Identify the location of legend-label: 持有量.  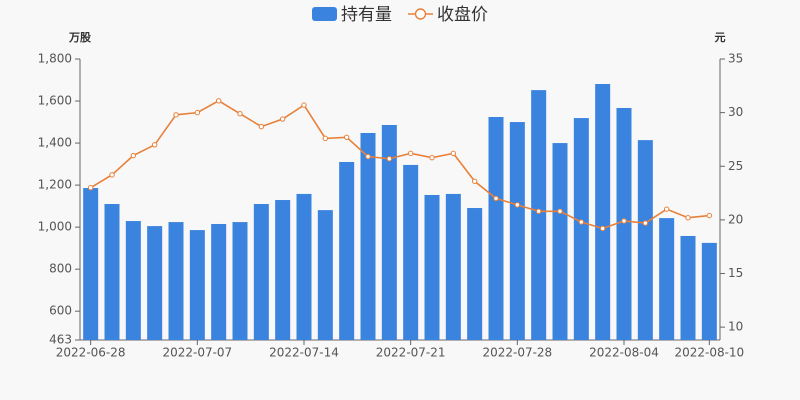
(366, 15).